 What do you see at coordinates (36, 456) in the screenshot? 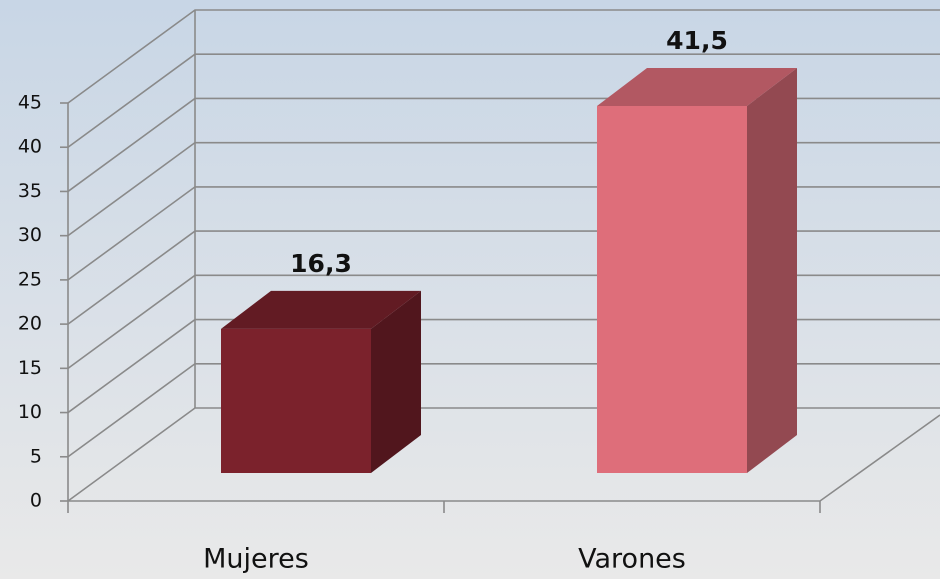
I see `y-tick-label: 5` at bounding box center [36, 456].